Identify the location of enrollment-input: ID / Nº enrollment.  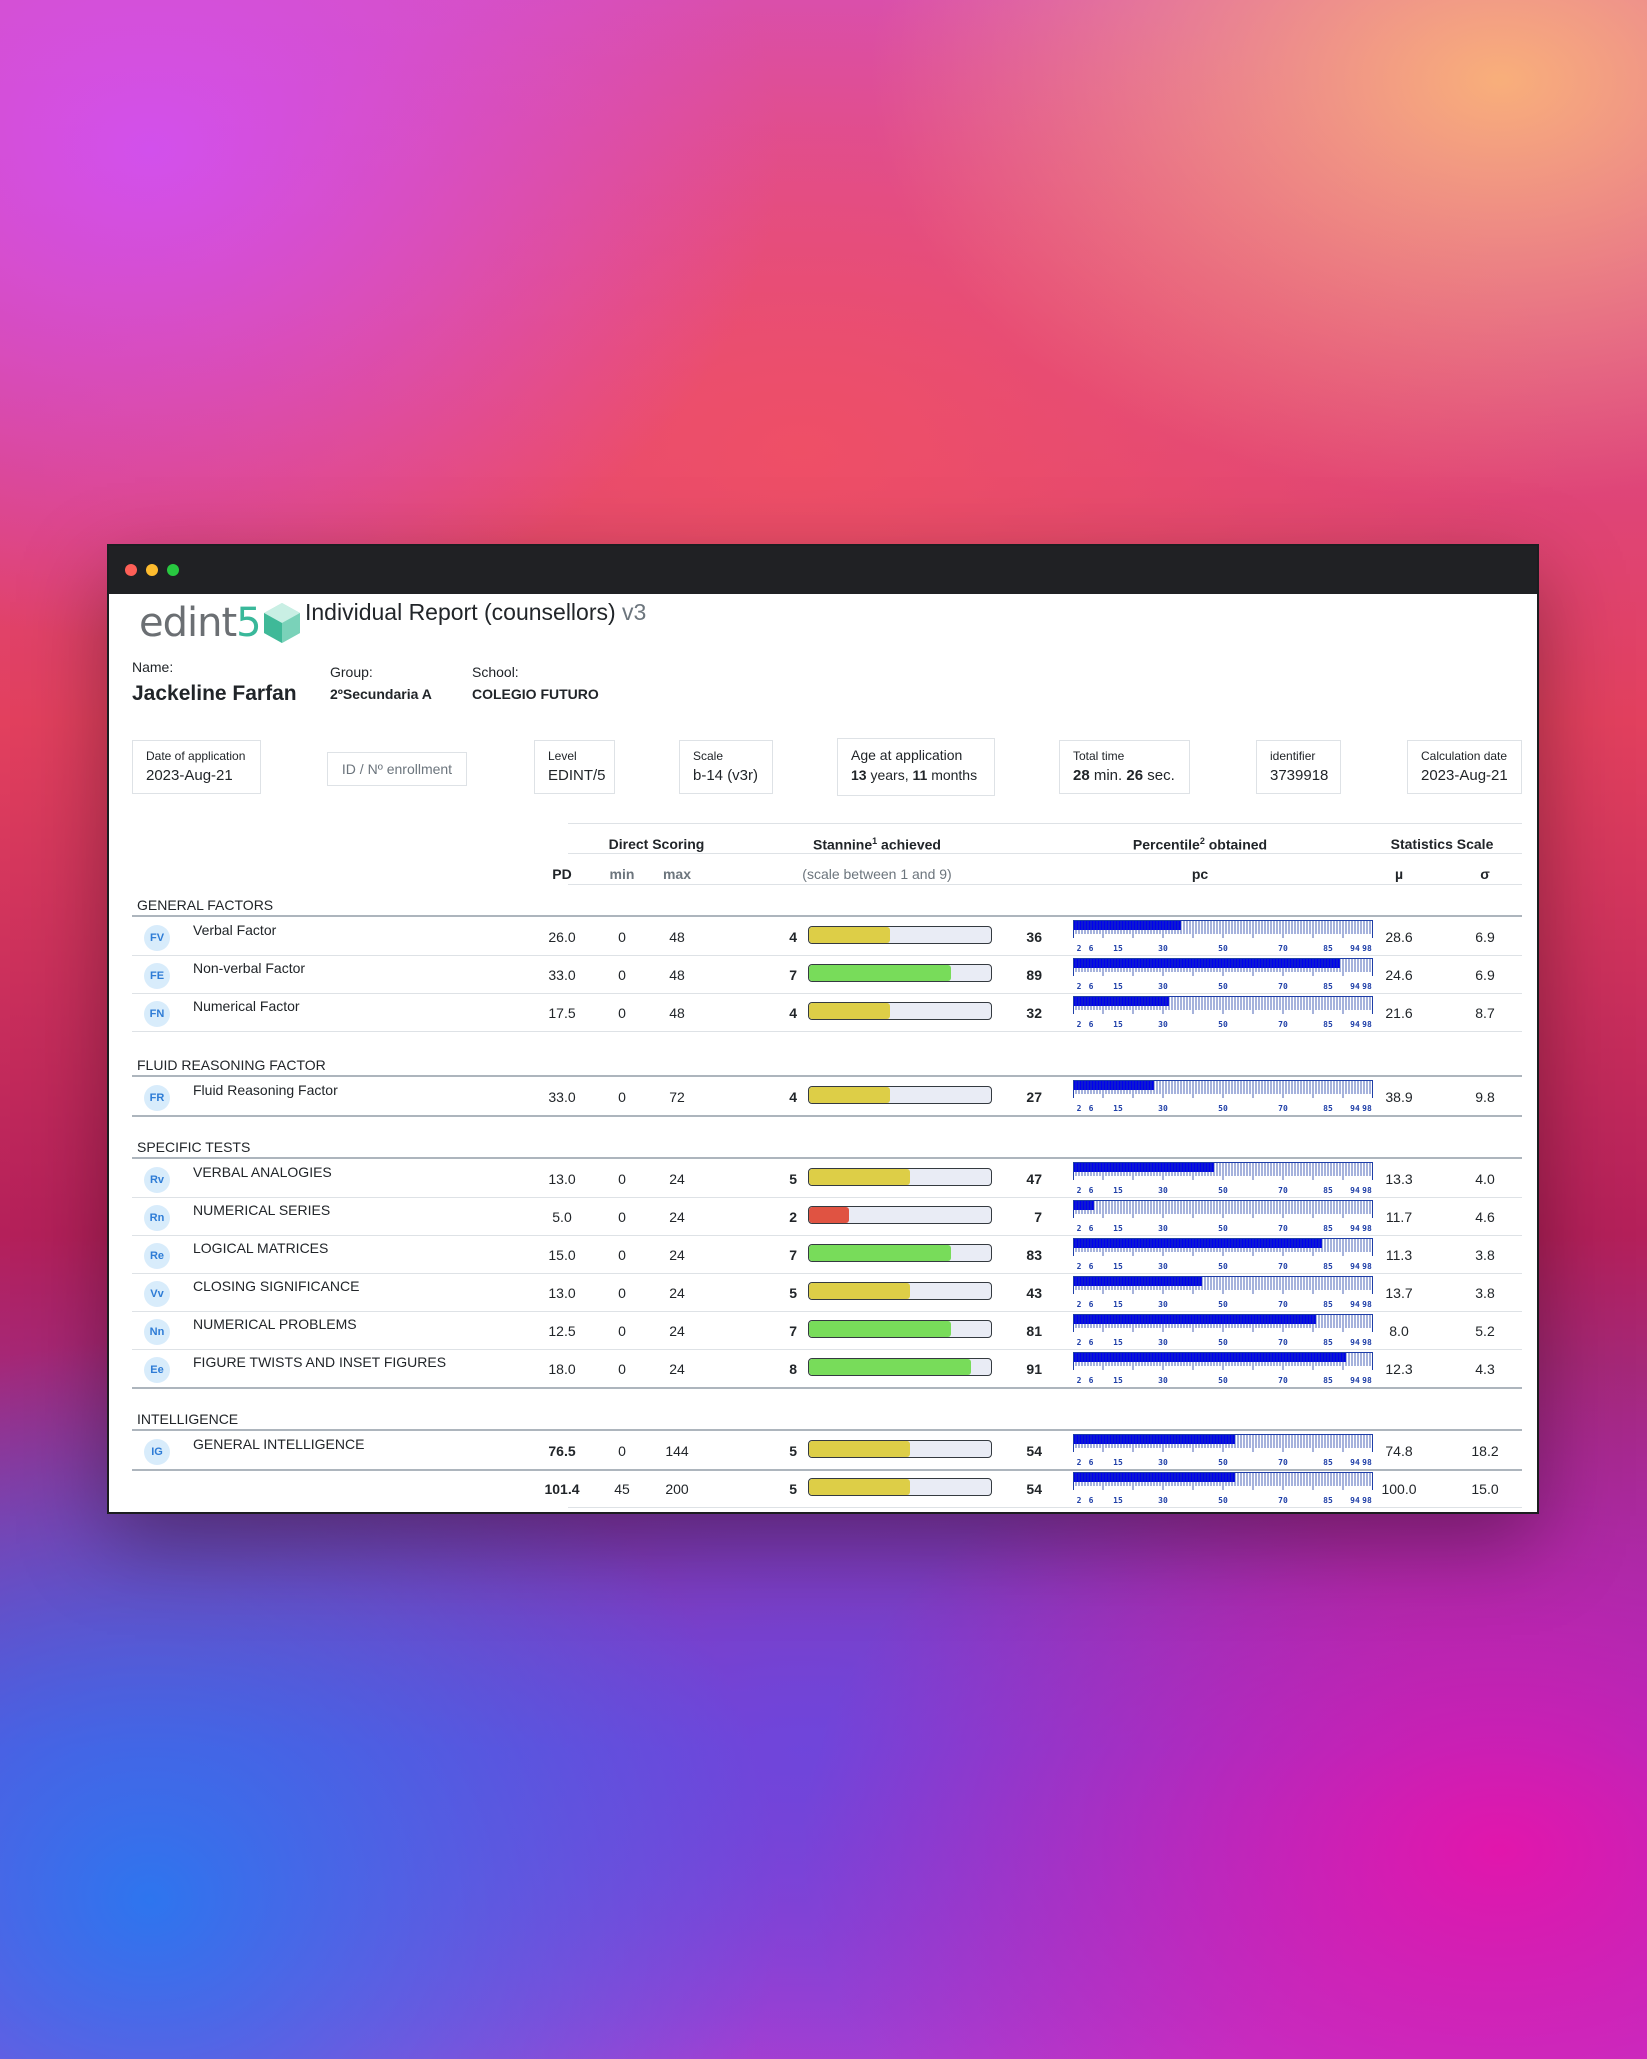
(397, 769).